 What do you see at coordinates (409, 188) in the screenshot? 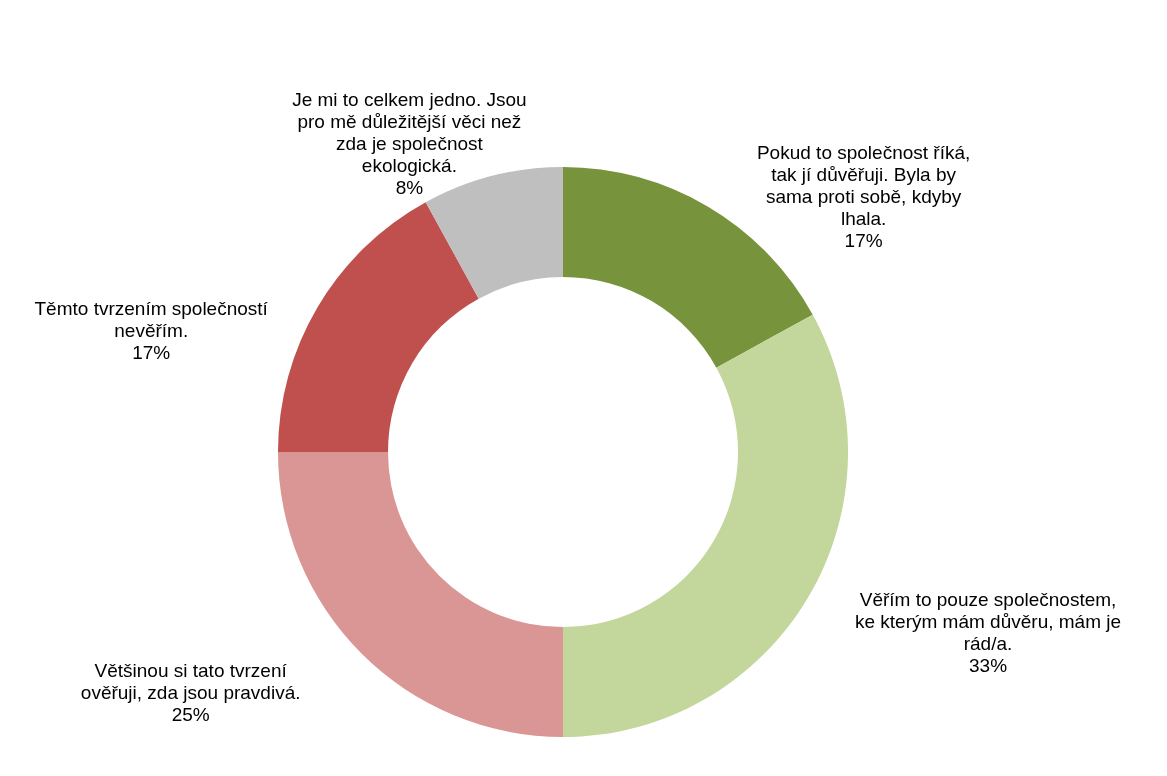
I see `data-label: 8%` at bounding box center [409, 188].